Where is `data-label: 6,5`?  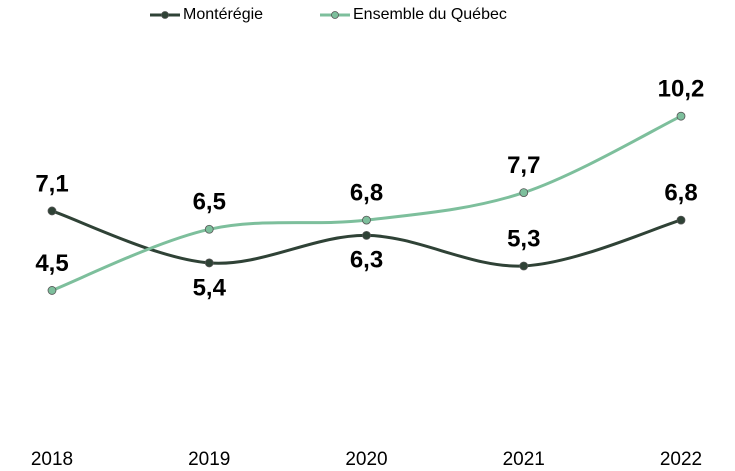
data-label: 6,5 is located at coordinates (209, 202).